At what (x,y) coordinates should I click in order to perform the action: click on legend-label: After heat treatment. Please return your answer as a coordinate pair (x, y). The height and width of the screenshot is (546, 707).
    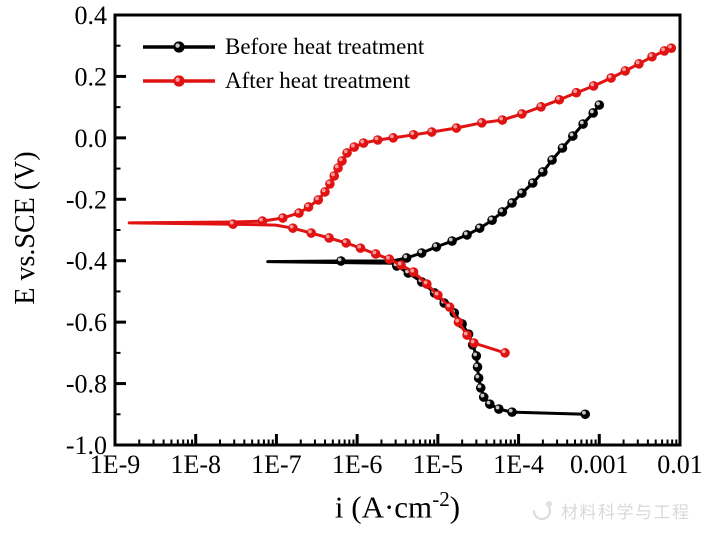
    Looking at the image, I should click on (318, 80).